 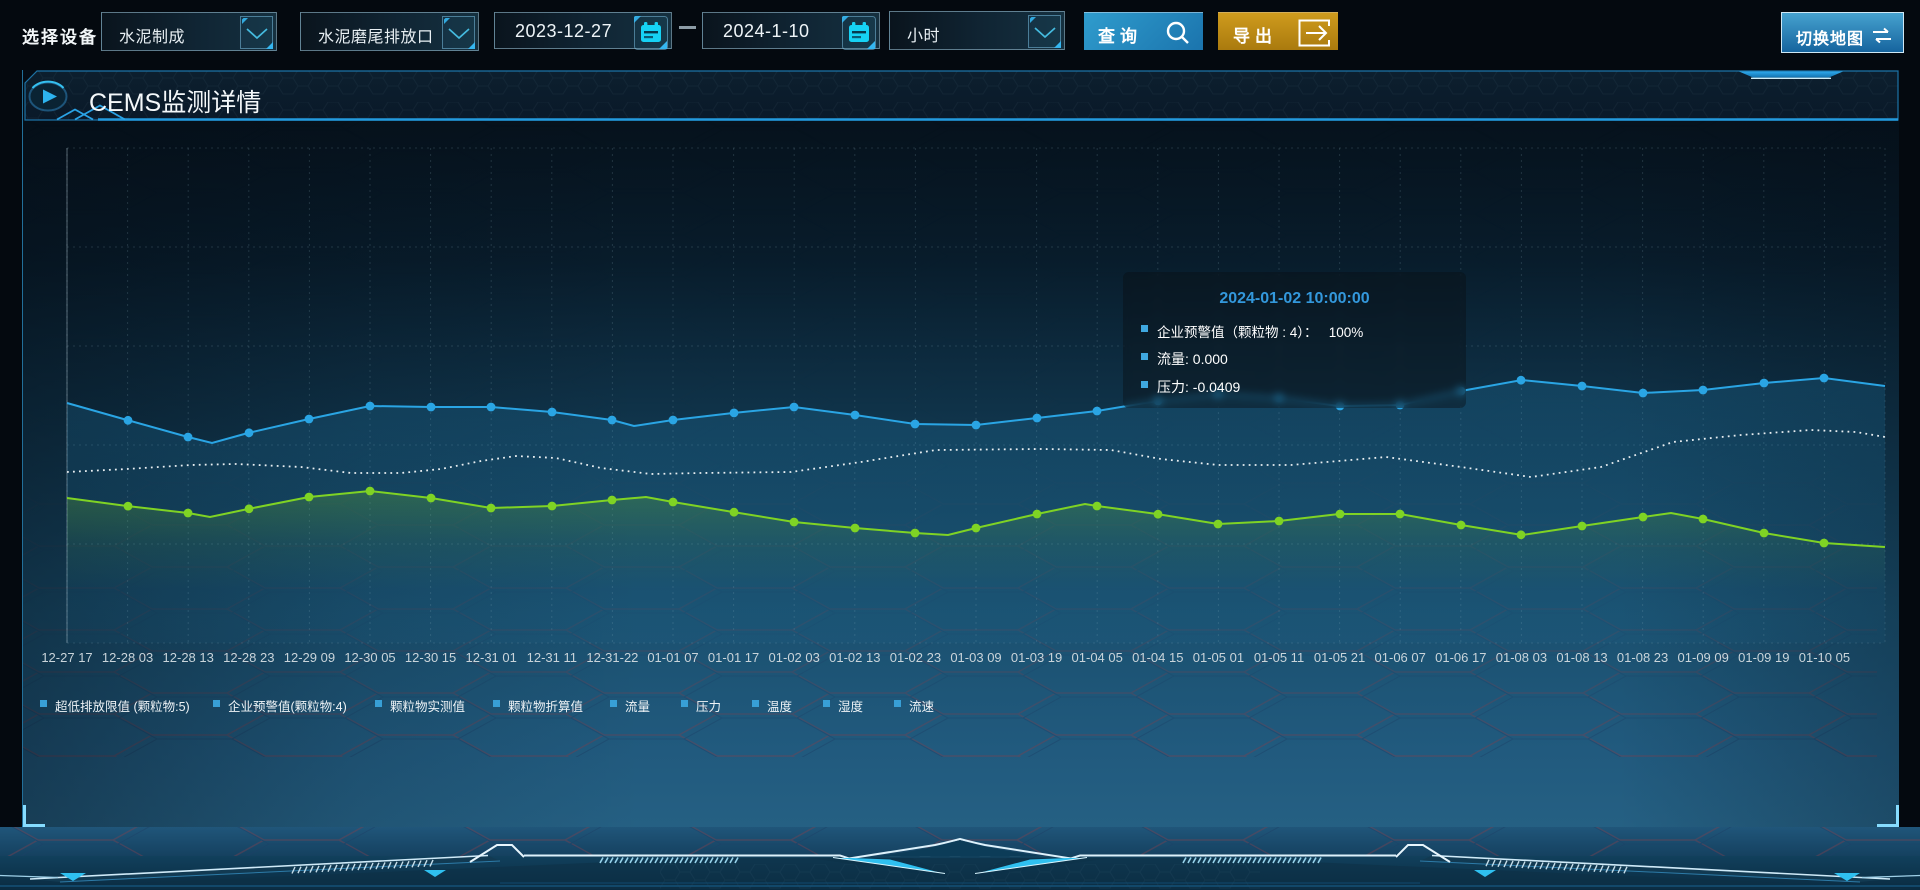 I want to click on svg-text: 12-31 01, so click(x=491, y=657).